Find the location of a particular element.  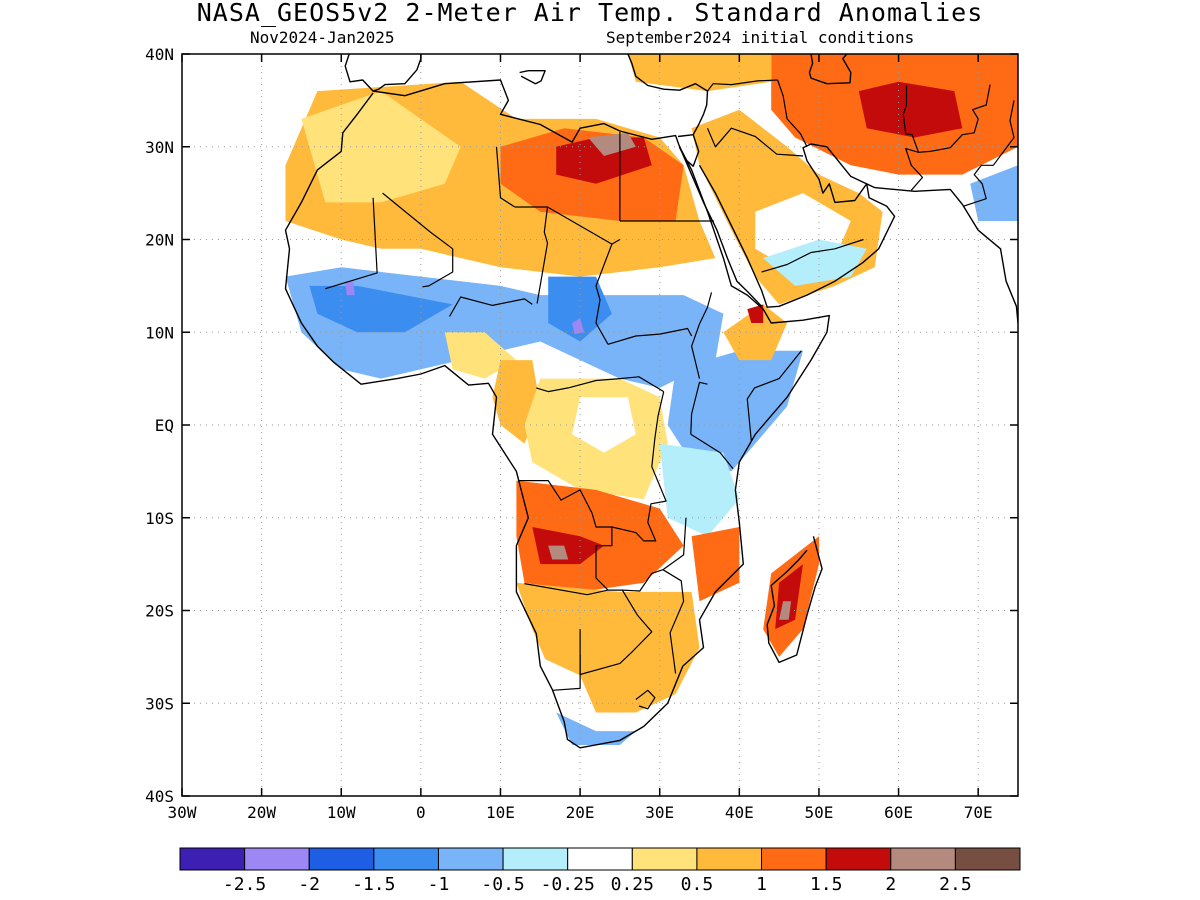

border-libya-sudan is located at coordinates (584, 225).